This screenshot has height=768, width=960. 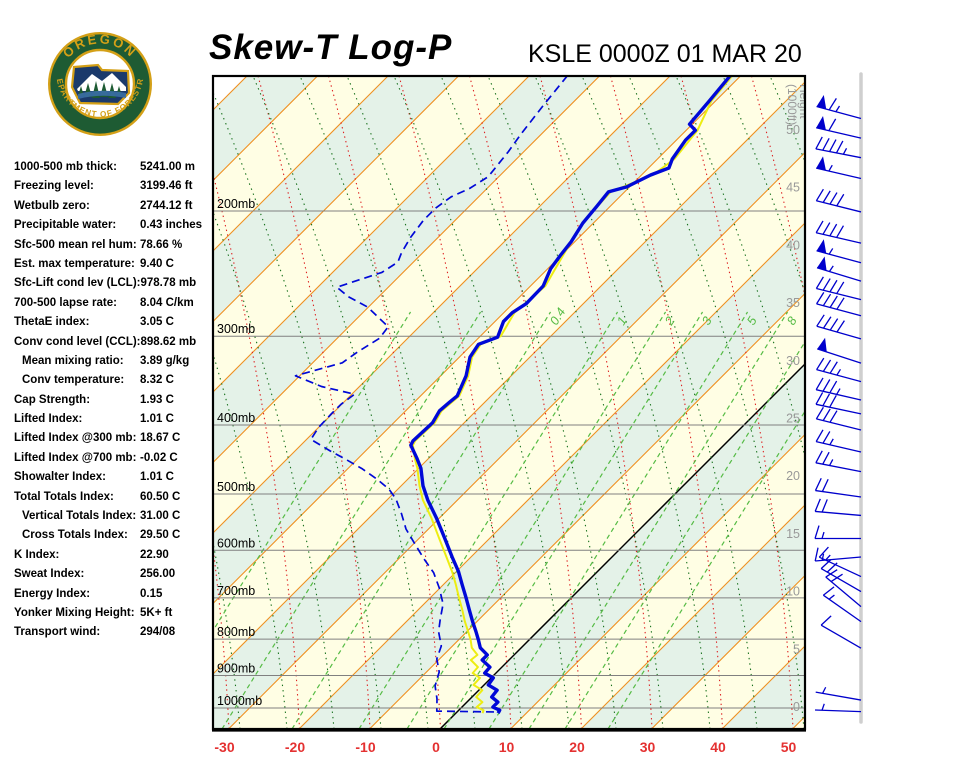 What do you see at coordinates (116, 558) in the screenshot?
I see `index-row: K Index: 22.90` at bounding box center [116, 558].